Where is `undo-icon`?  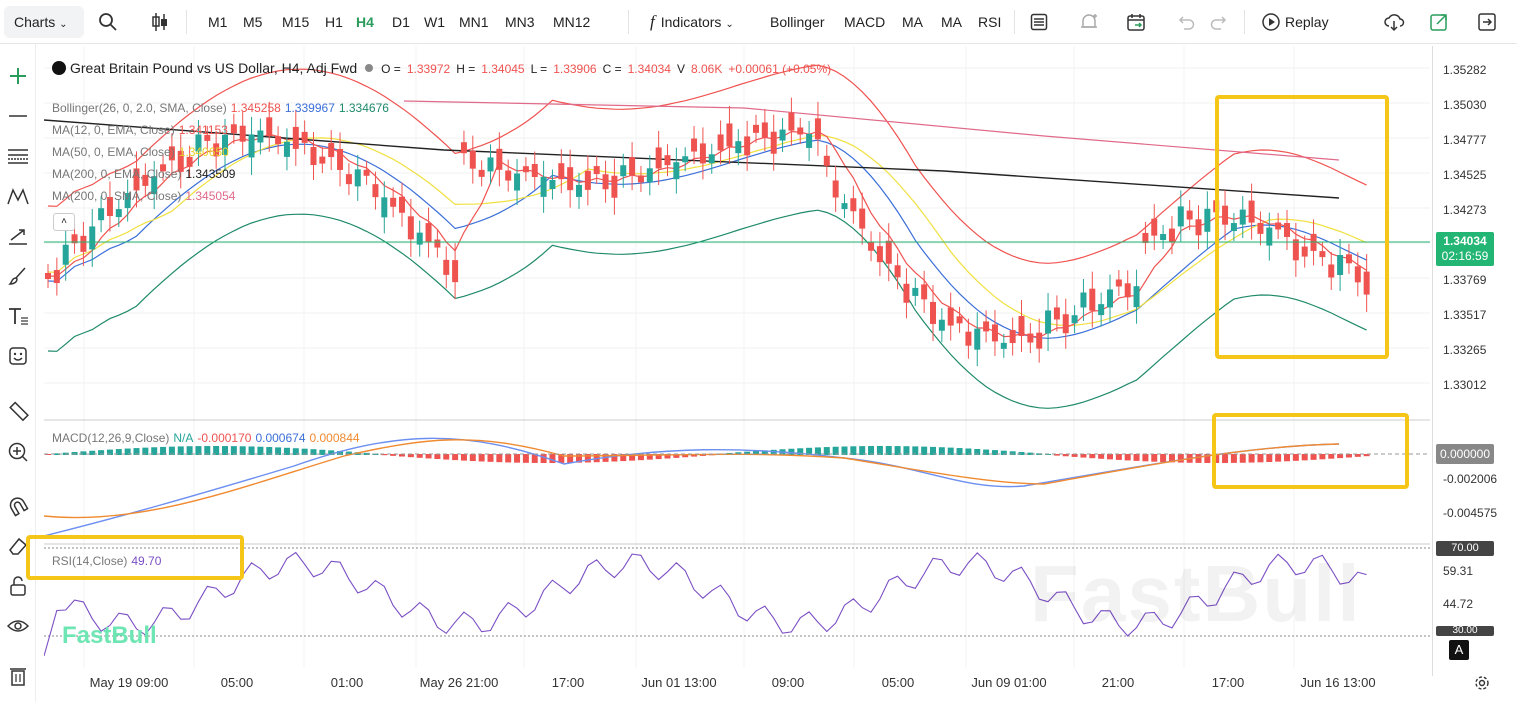 undo-icon is located at coordinates (1187, 22).